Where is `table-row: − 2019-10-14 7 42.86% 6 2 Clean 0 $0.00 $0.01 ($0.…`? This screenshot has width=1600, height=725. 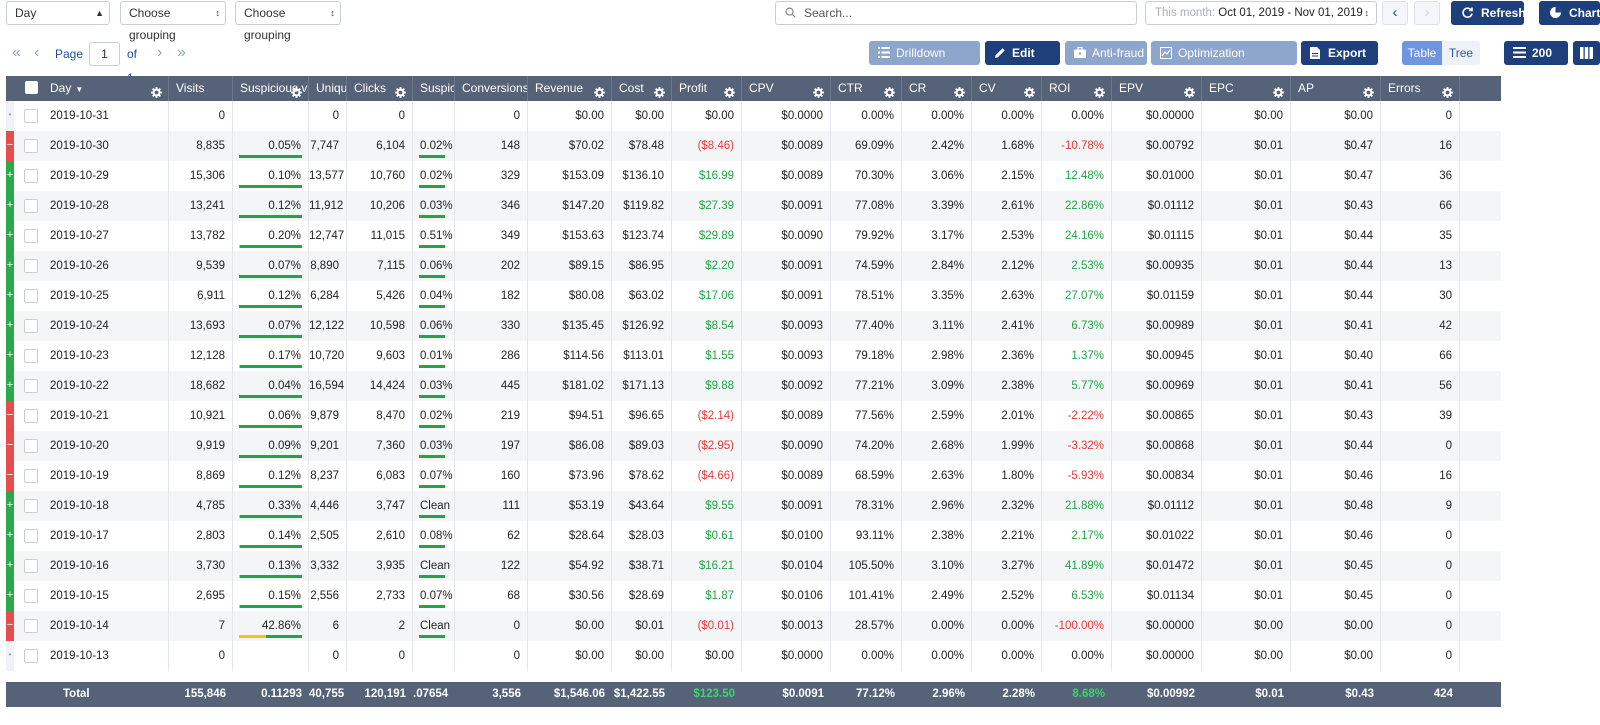 table-row: − 2019-10-14 7 42.86% 6 2 Clean 0 $0.00 $0.01 ($0.… is located at coordinates (753, 626).